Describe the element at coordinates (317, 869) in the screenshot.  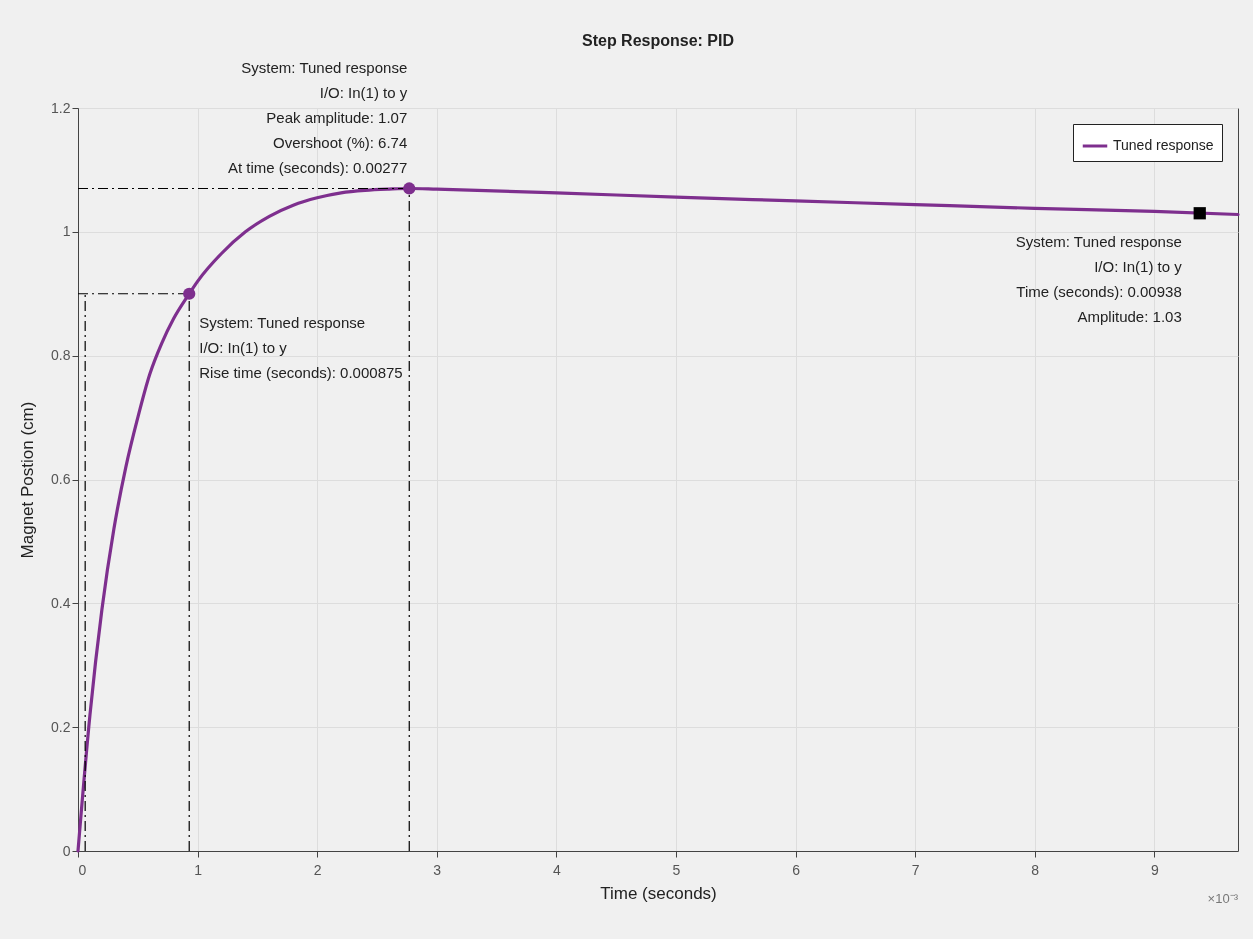
I see `x-tick-label: 2` at that location.